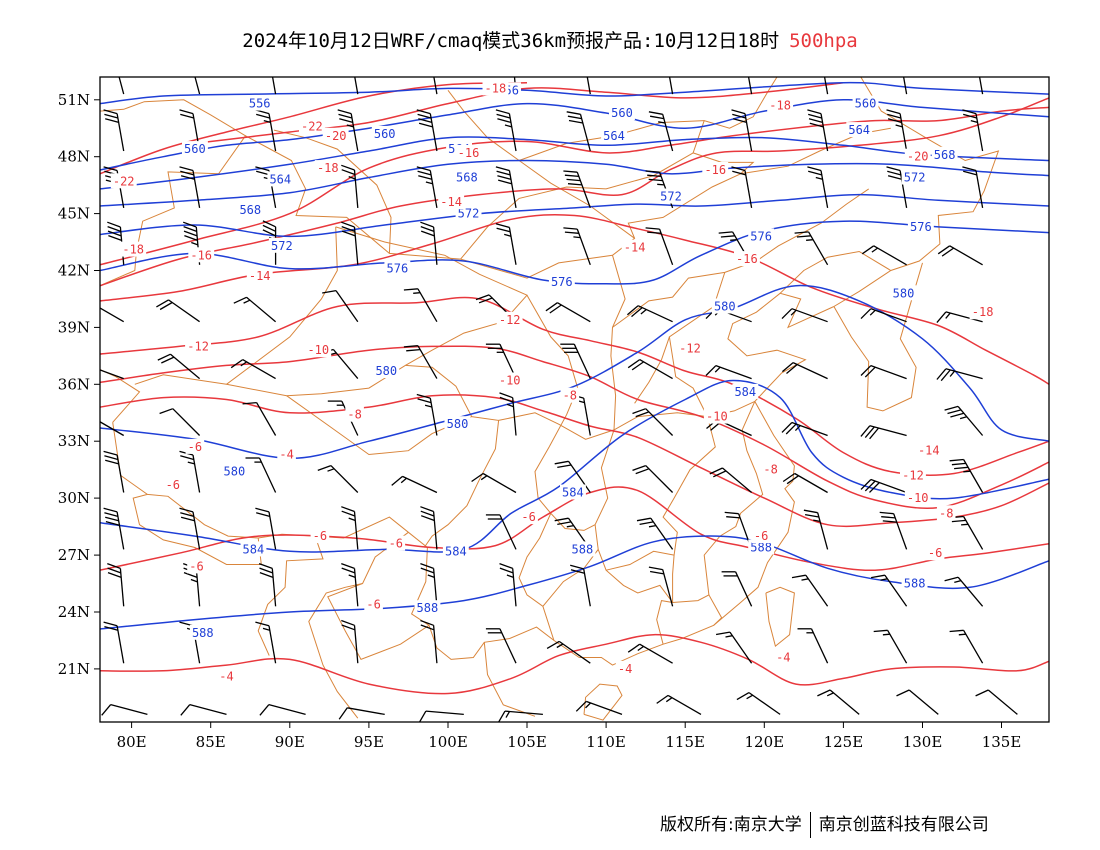 This screenshot has width=1100, height=850. What do you see at coordinates (903, 825) in the screenshot?
I see `company-name: 南京创蓝科技有限公司` at bounding box center [903, 825].